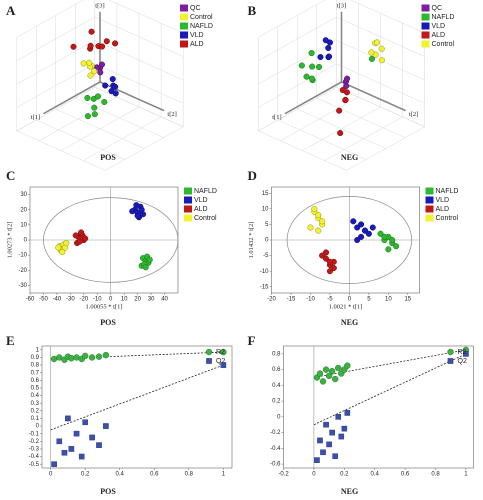 Image resolution: width=483 pixels, height=500 pixels. I want to click on trend-line, so click(137, 397).